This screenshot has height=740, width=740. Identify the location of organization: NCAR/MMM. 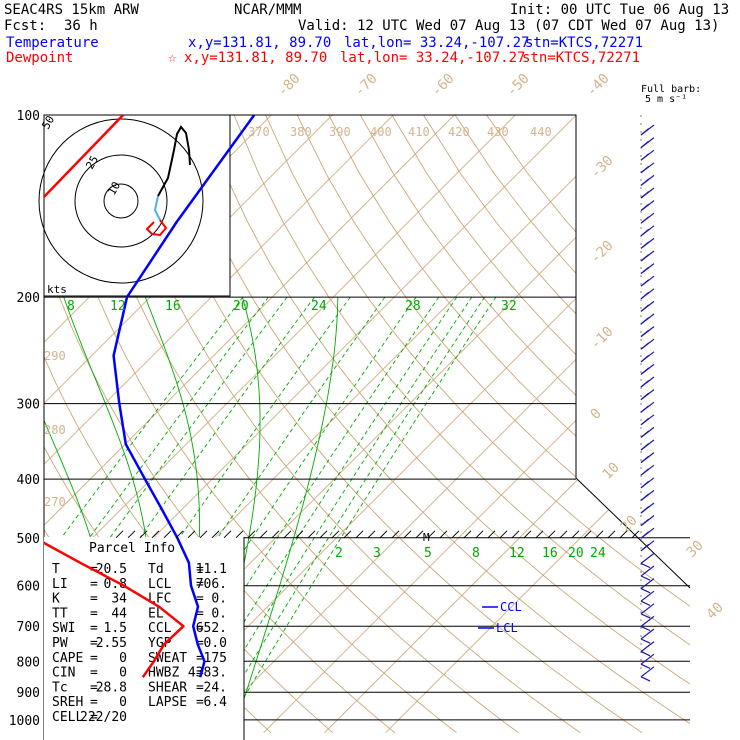
(268, 10).